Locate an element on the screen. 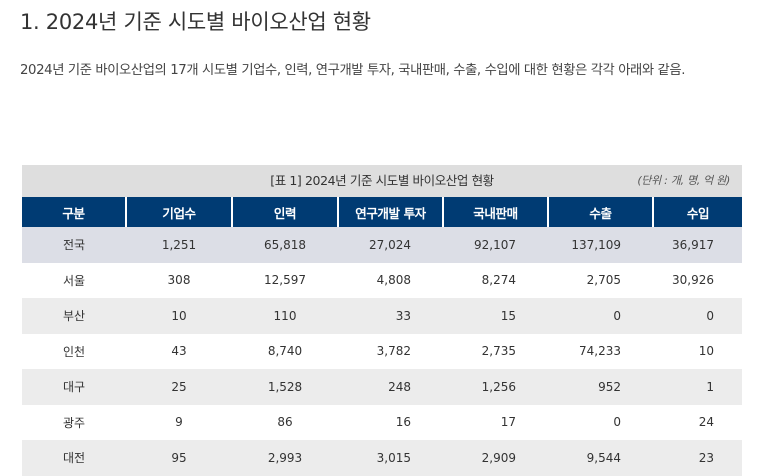  cell-import: 36,917 is located at coordinates (697, 245).